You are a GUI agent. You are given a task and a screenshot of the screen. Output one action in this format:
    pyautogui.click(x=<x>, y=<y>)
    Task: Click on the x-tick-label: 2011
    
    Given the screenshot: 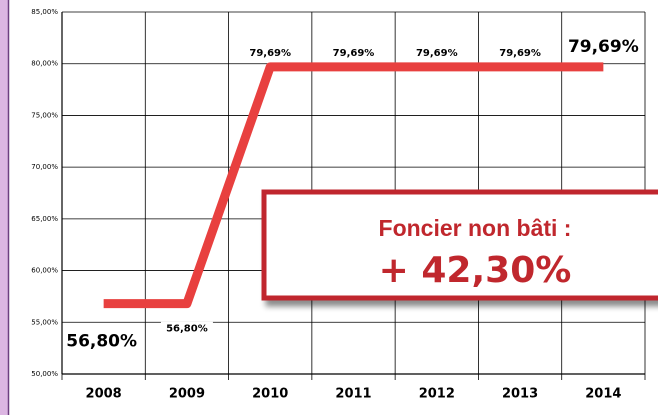 What is the action you would take?
    pyautogui.click(x=353, y=394)
    